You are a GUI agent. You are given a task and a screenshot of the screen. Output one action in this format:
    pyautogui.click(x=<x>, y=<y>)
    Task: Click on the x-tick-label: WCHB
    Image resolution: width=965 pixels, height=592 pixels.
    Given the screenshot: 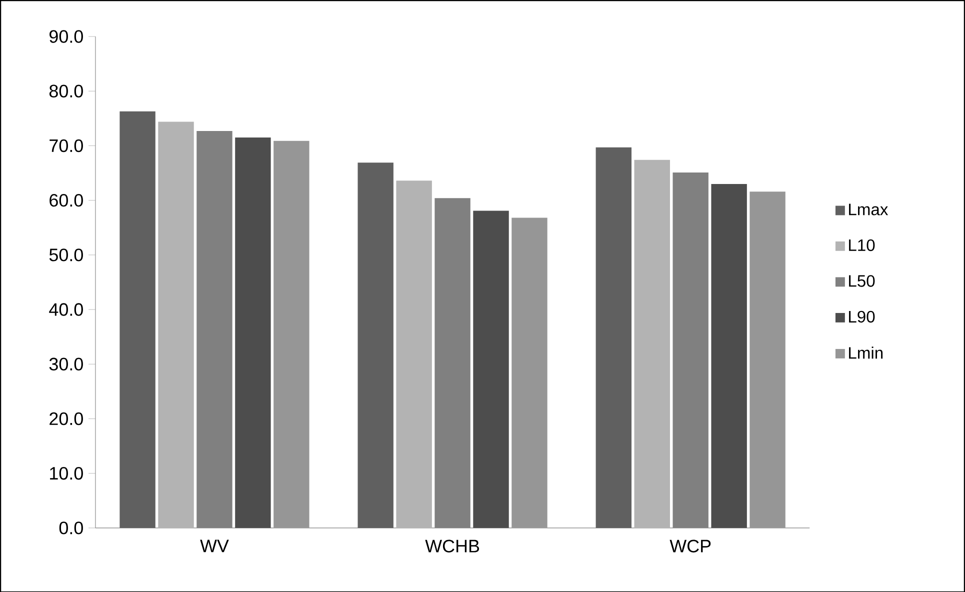 What is the action you would take?
    pyautogui.click(x=452, y=546)
    